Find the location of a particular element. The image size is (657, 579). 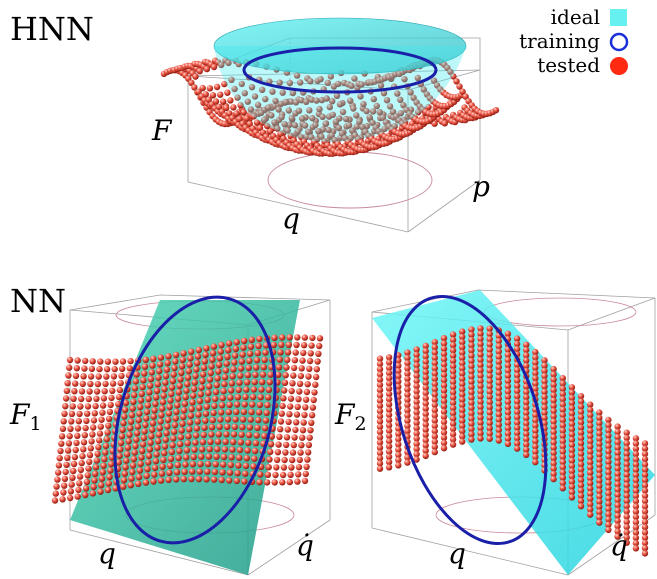

nn-right-axis-z-label: F2 is located at coordinates (350, 416).